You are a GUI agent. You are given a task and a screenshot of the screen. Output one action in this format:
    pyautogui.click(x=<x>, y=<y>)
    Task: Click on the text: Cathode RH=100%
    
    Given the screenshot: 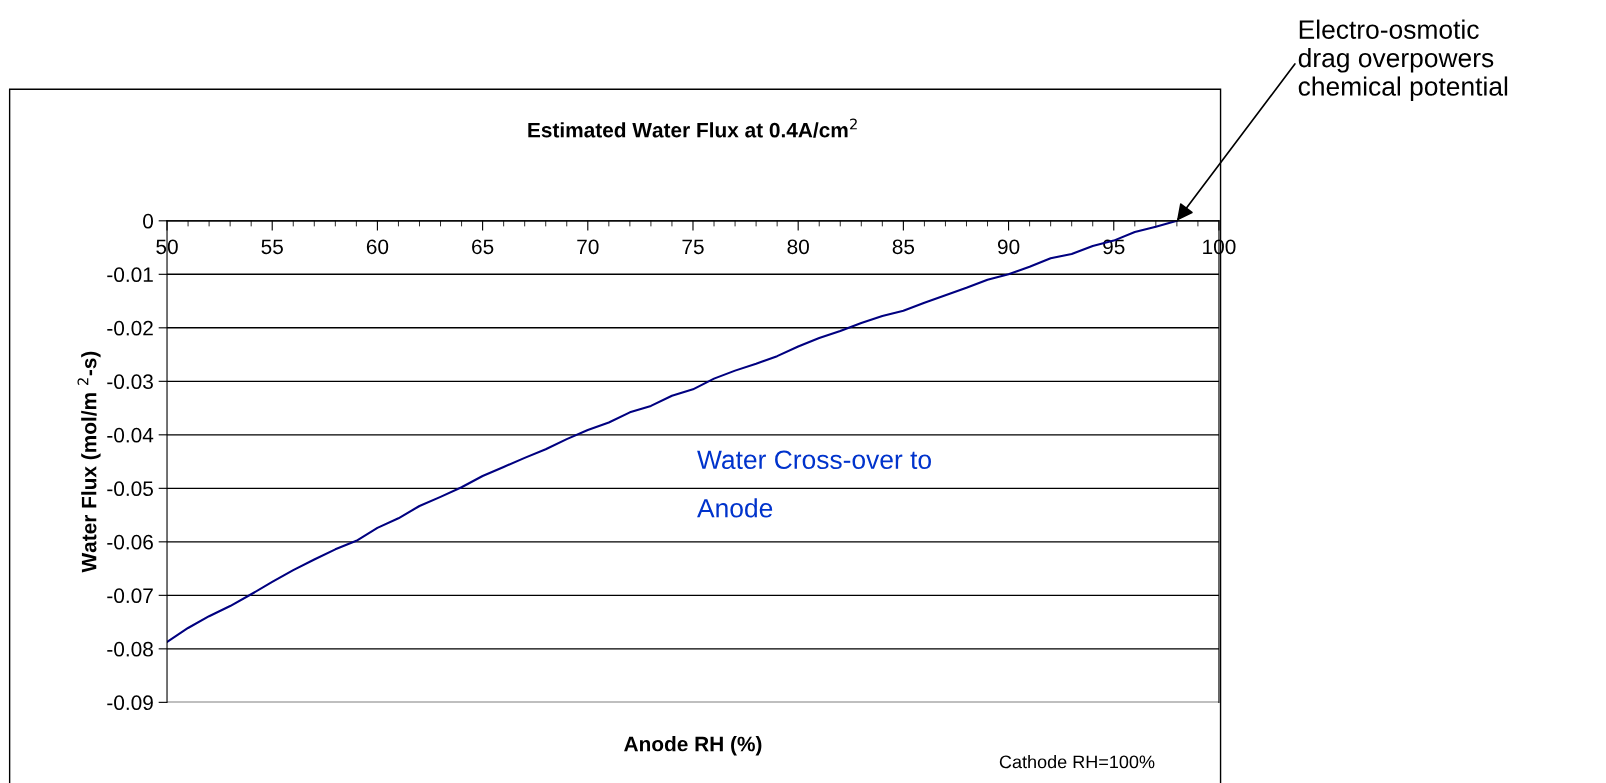 What is the action you would take?
    pyautogui.click(x=1077, y=762)
    